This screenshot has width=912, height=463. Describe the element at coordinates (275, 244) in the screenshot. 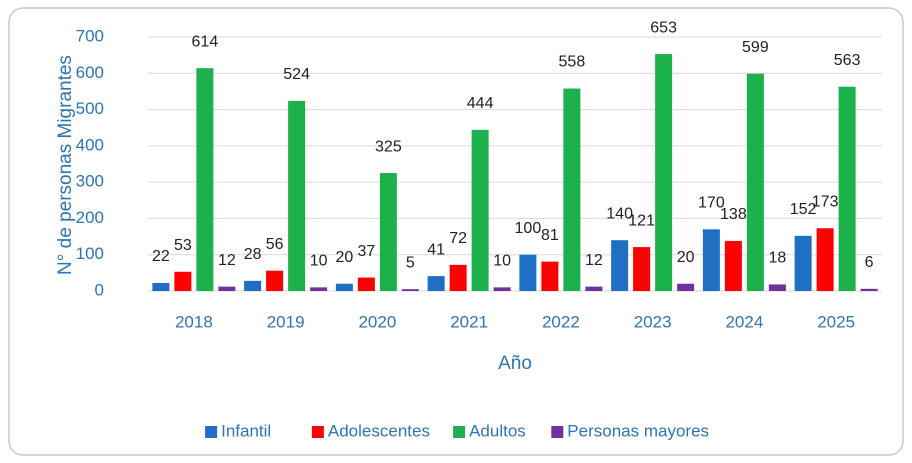

I see `data-label: 56` at that location.